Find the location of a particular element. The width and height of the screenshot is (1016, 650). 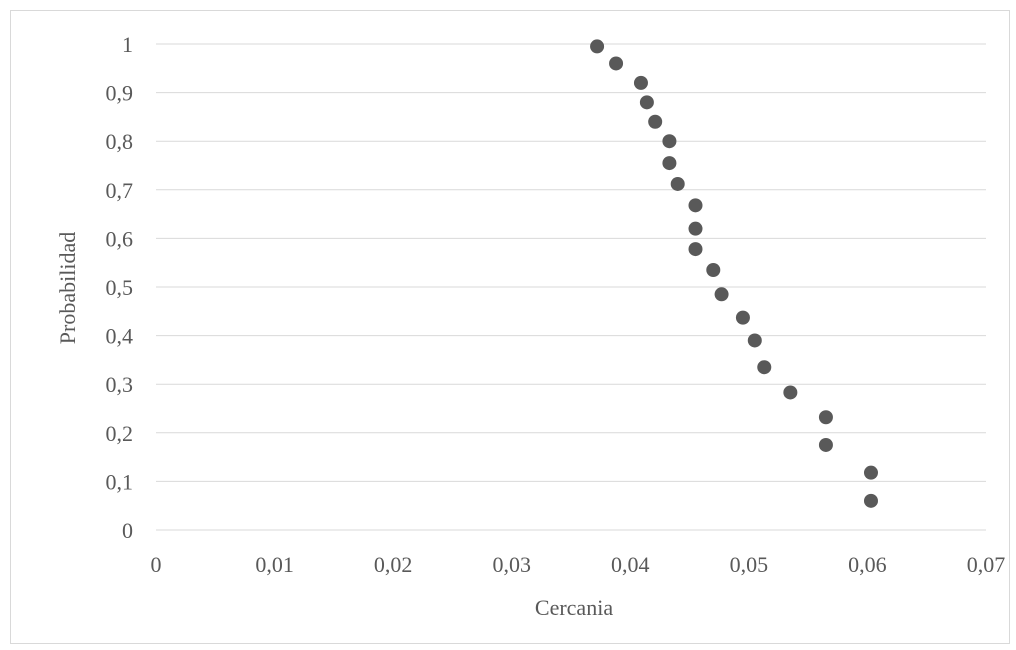

y-axis-title: Probabilidad is located at coordinates (67, 288).